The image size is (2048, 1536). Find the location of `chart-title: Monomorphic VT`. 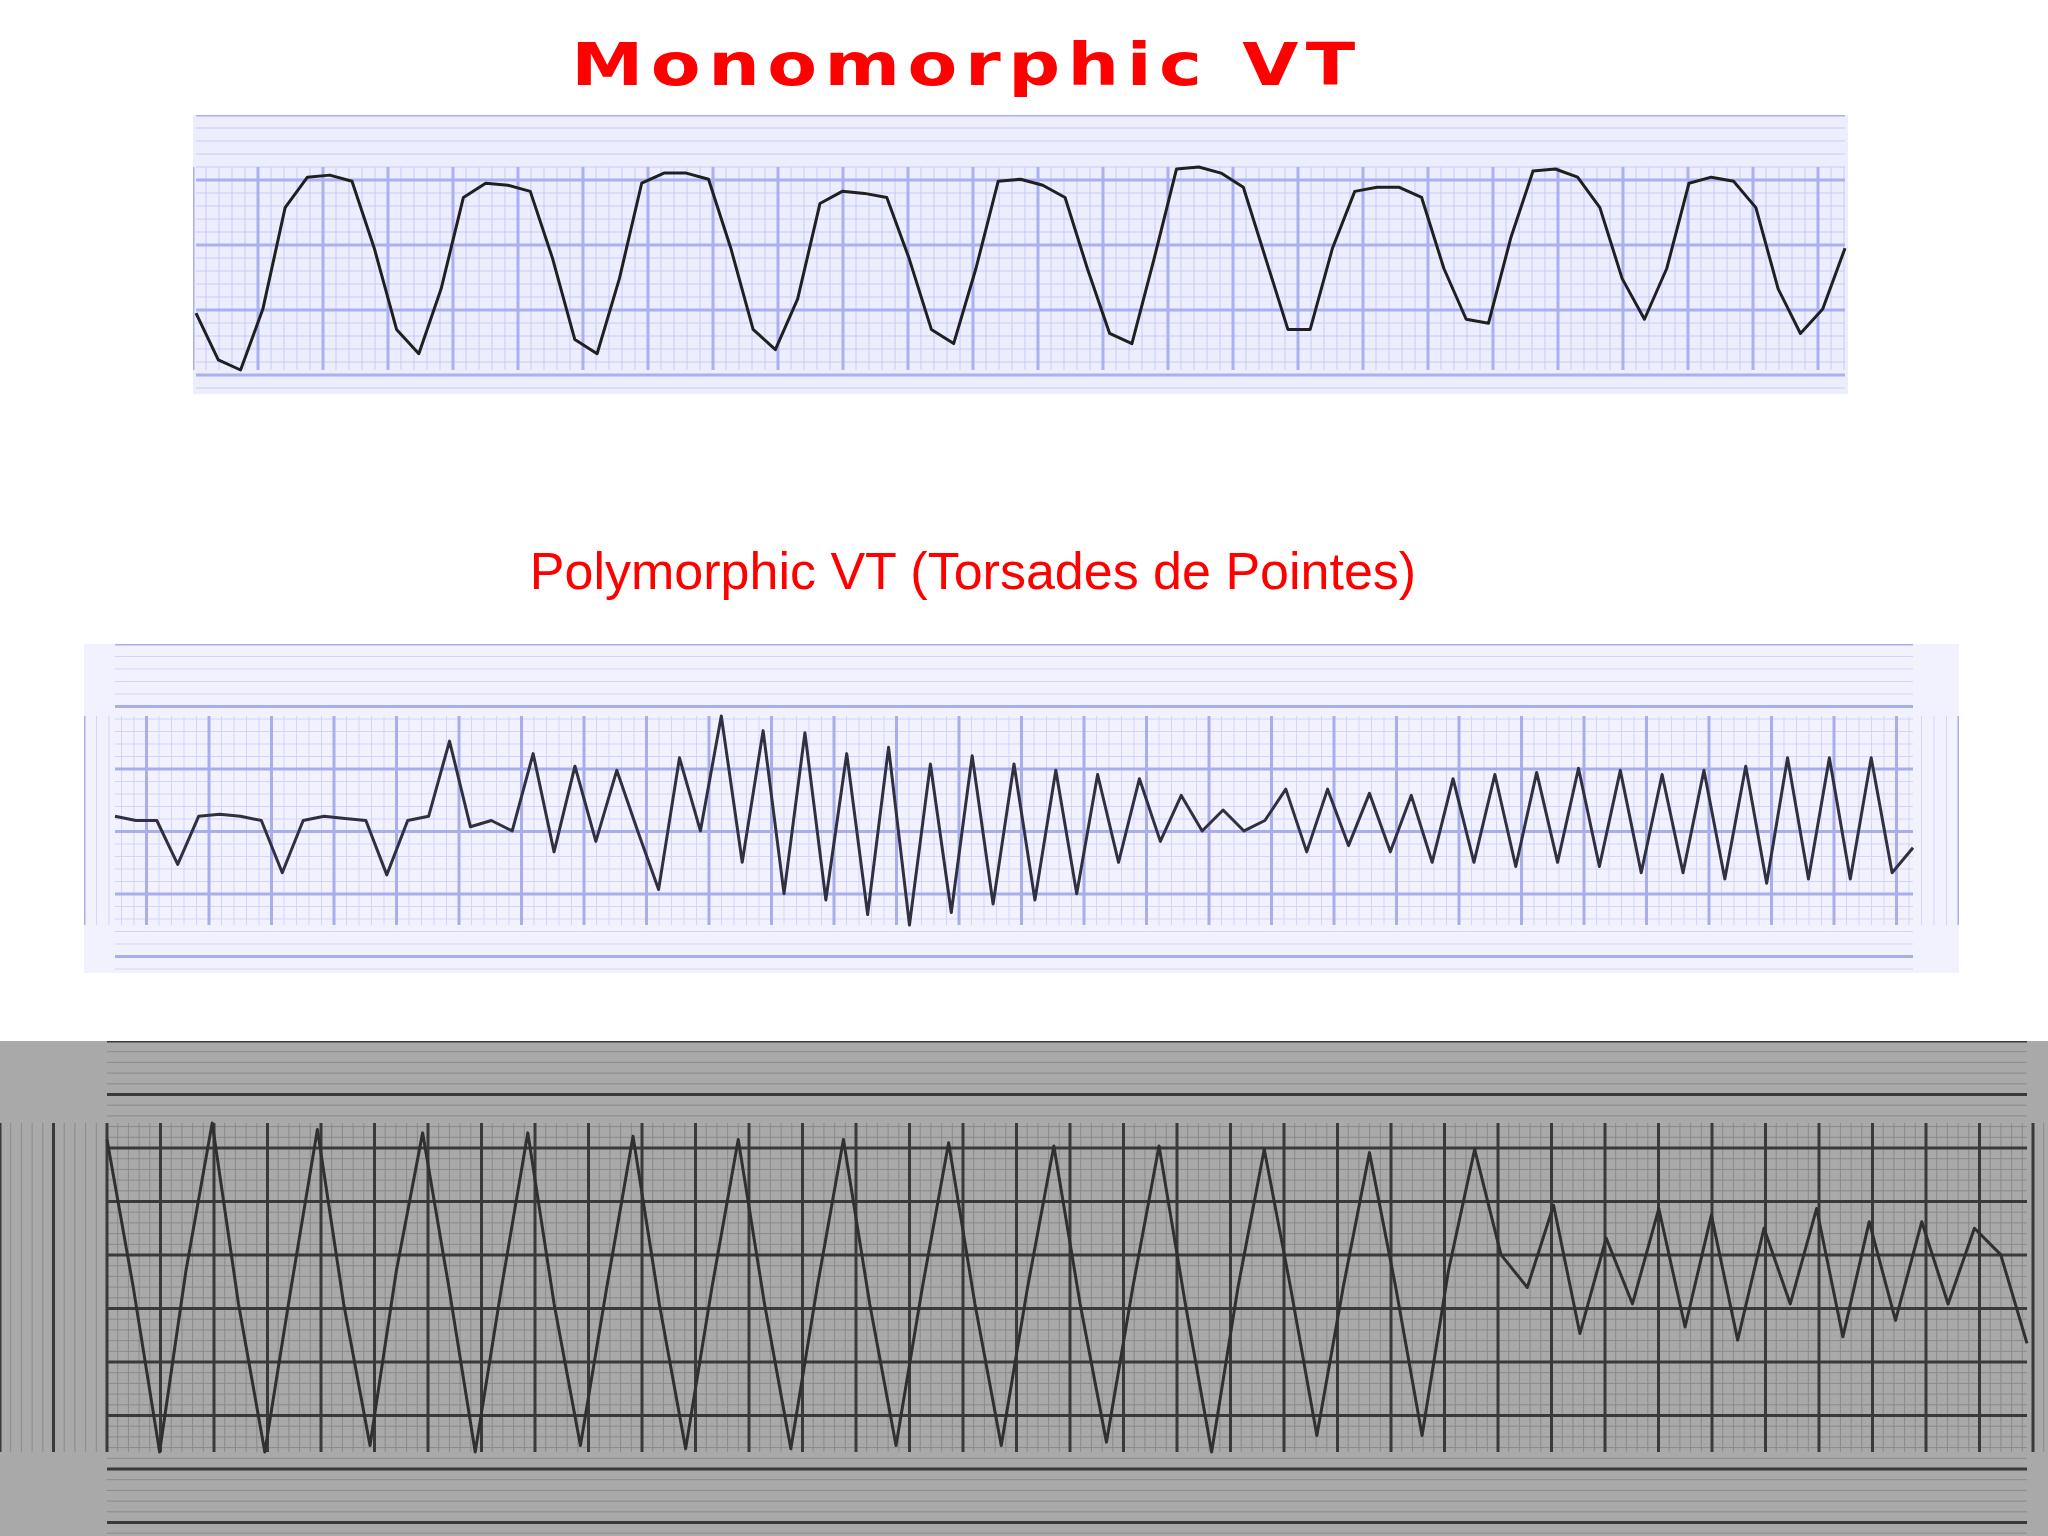

chart-title: Monomorphic VT is located at coordinates (967, 65).